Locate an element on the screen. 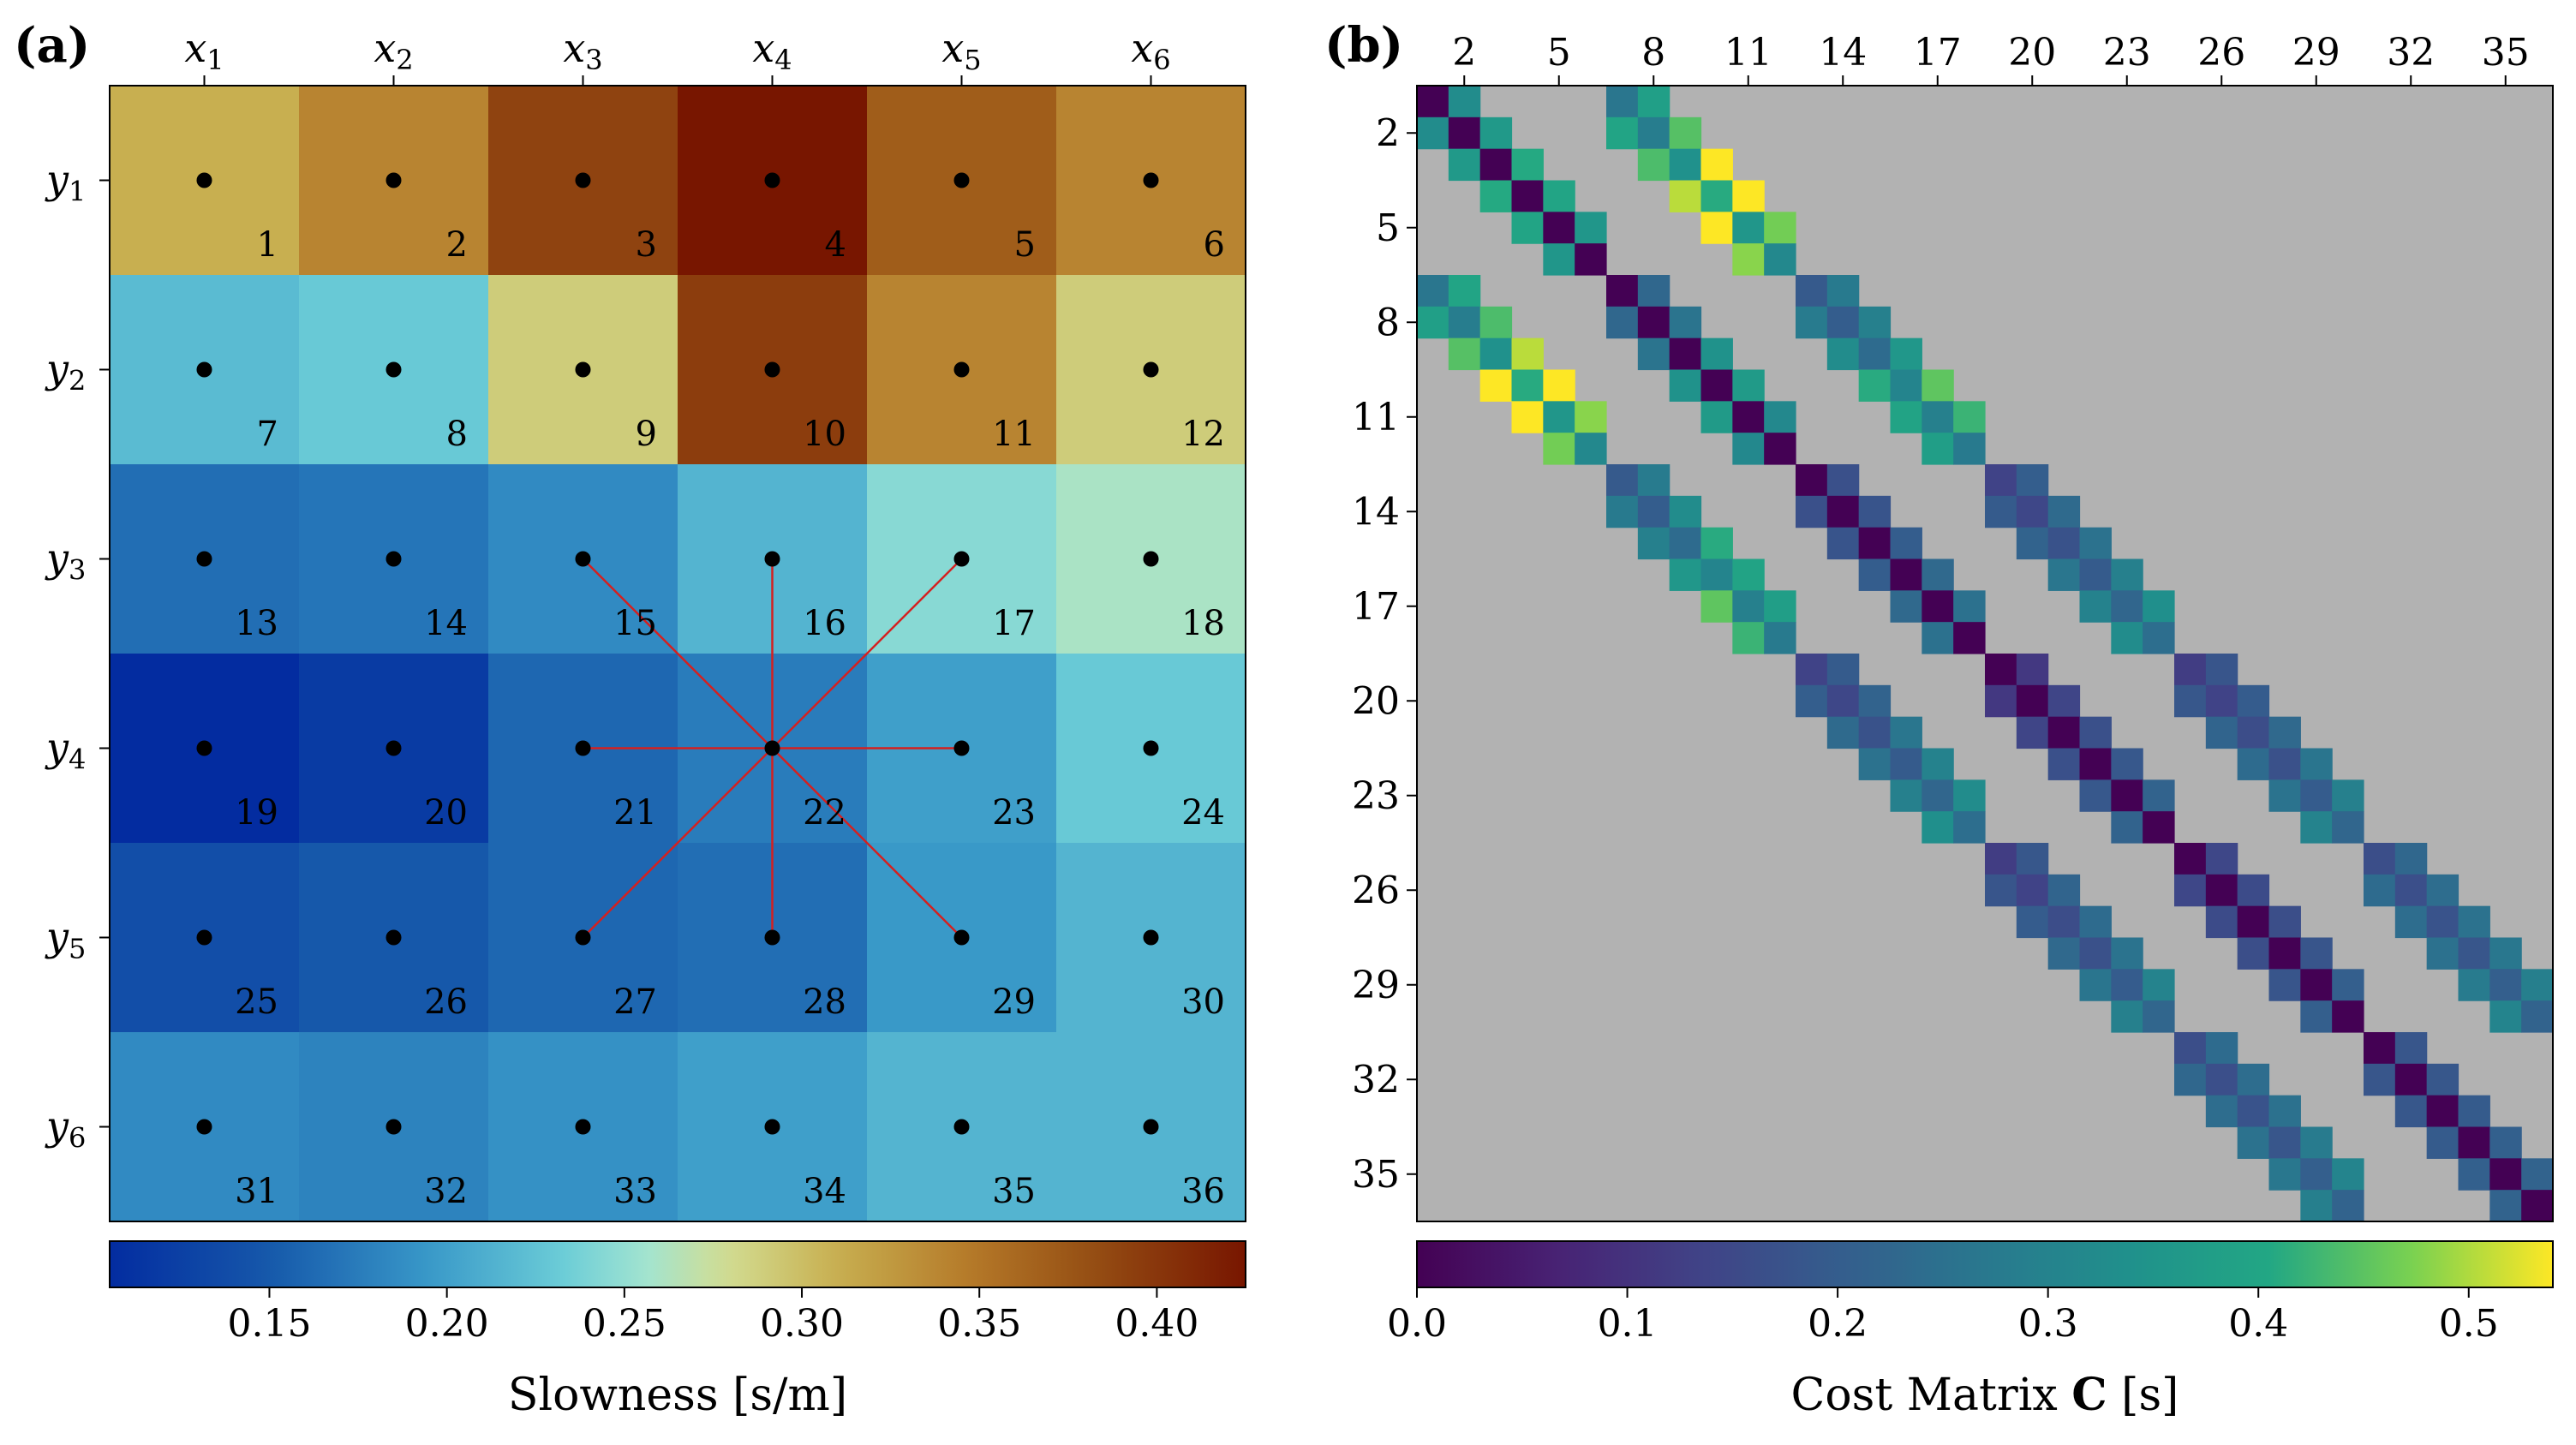 The height and width of the screenshot is (1445, 2576). cell-number: 25 is located at coordinates (256, 1002).